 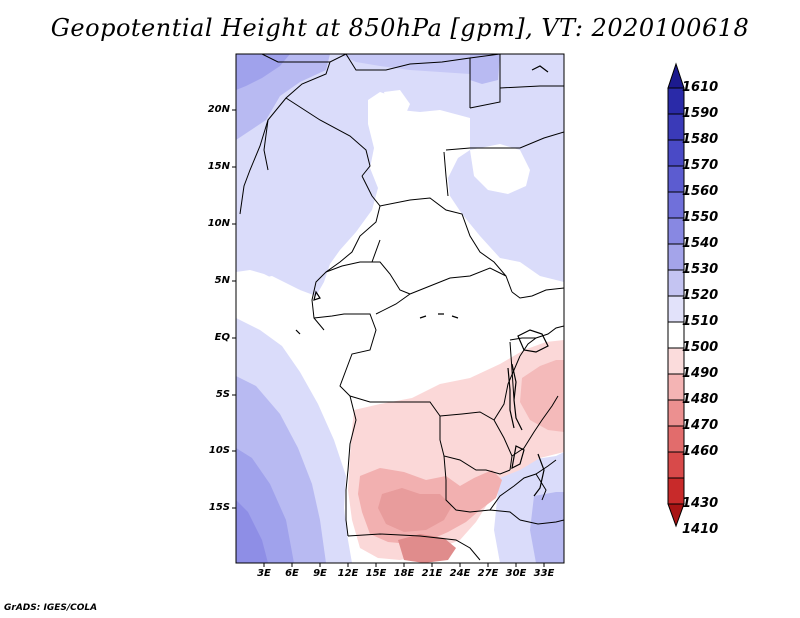 I want to click on field-1540-northwest, so click(x=263, y=72).